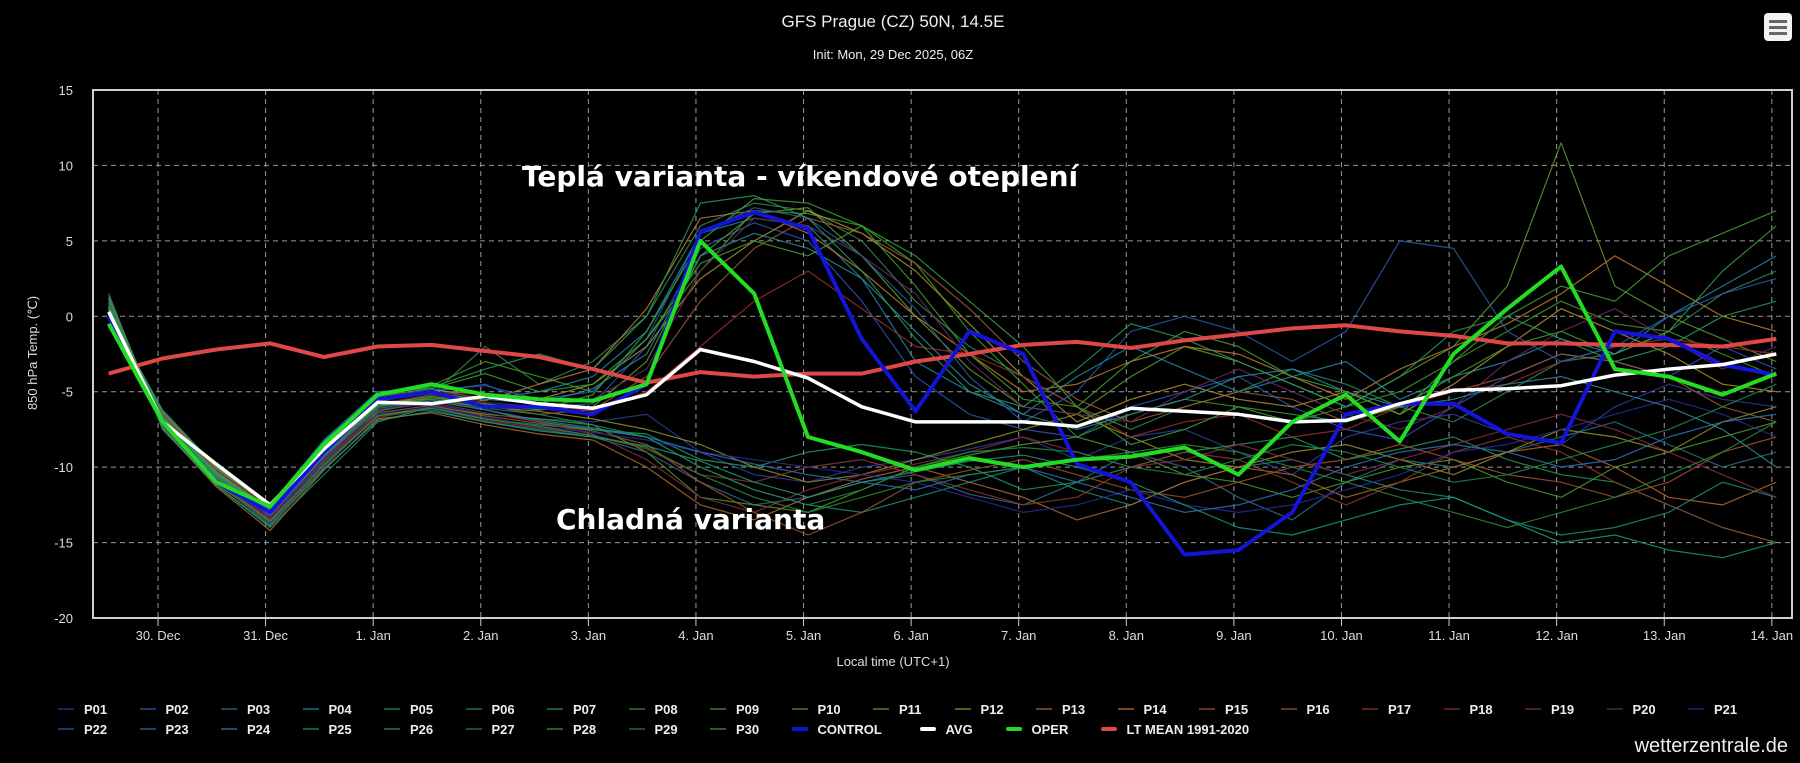 The image size is (1800, 763). I want to click on legend-item-p23: P23, so click(180, 729).